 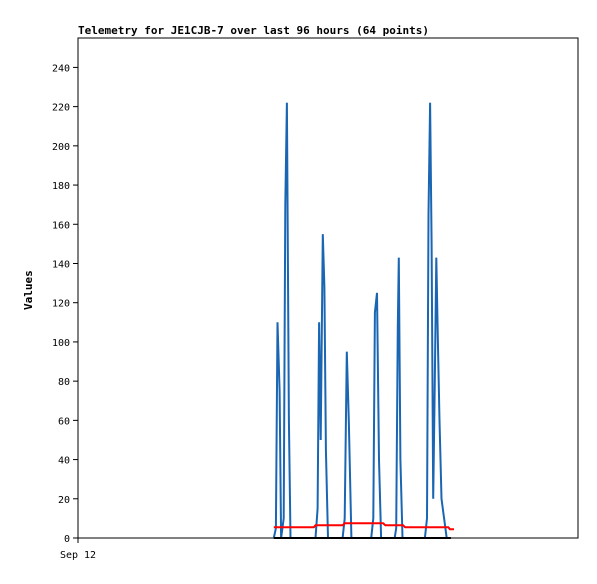 What do you see at coordinates (61, 68) in the screenshot?
I see `y-tick-label: 240` at bounding box center [61, 68].